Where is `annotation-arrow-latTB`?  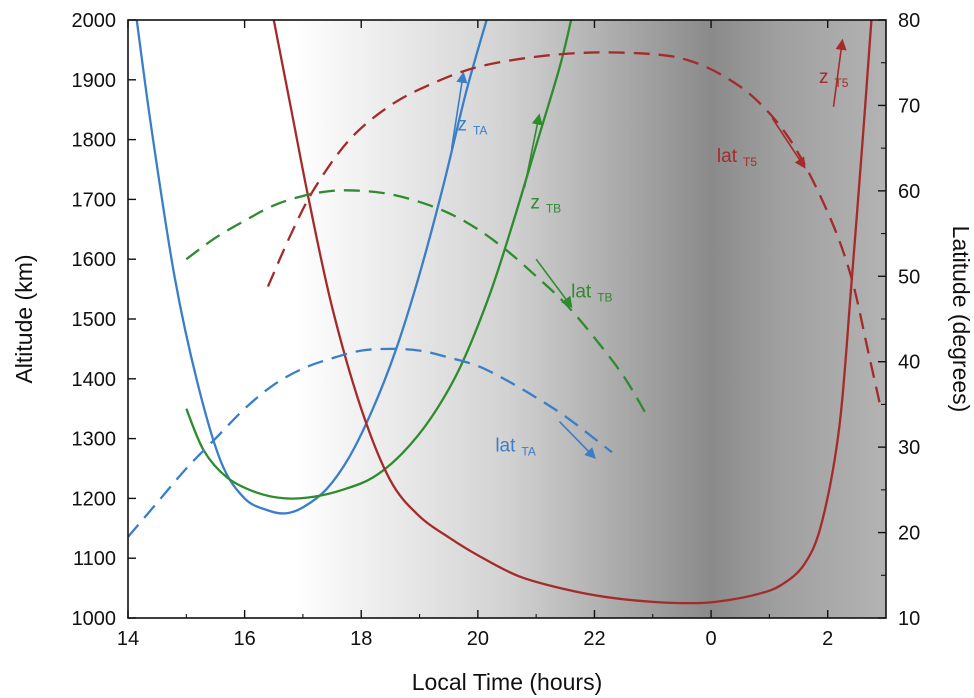 annotation-arrow-latTB is located at coordinates (554, 283).